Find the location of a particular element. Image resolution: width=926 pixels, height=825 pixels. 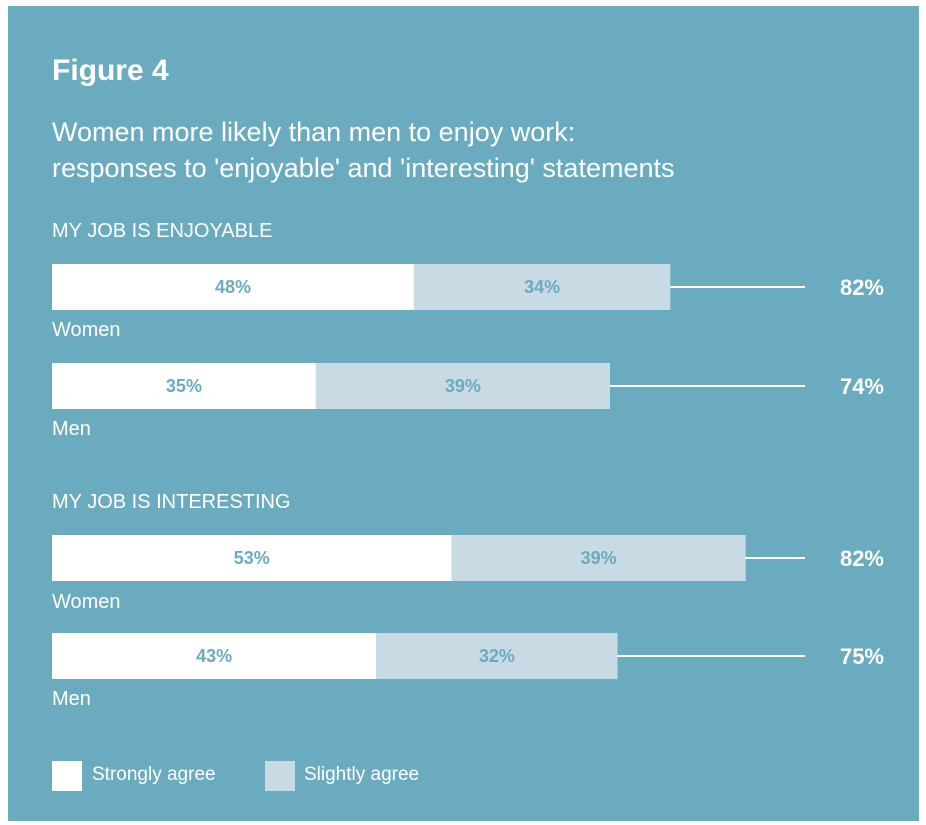

bar-strongly-g1-men is located at coordinates (214, 656).